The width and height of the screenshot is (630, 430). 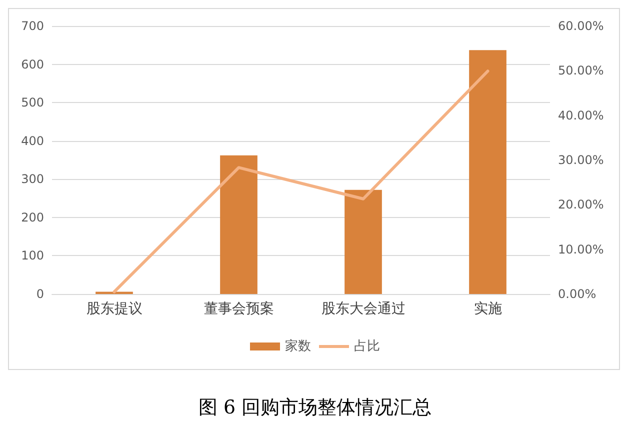 I want to click on x-tick-label: 实施, so click(x=488, y=309).